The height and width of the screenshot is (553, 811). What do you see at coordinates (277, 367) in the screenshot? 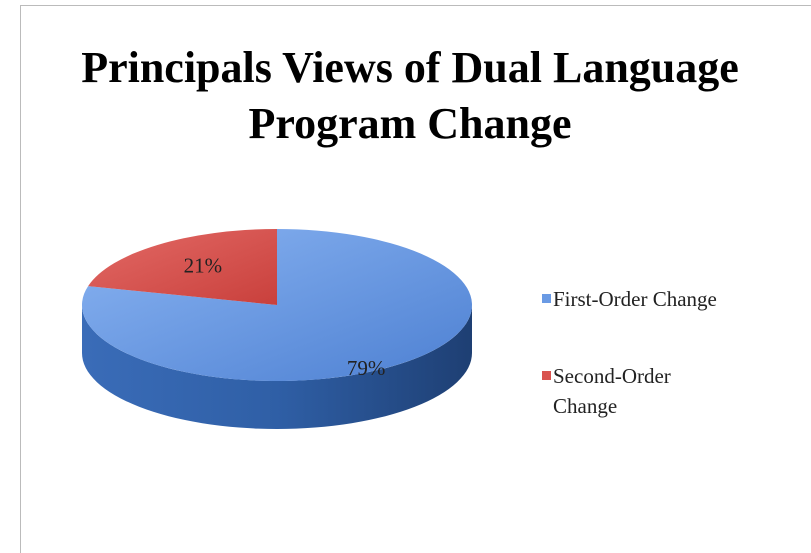
I see `pie-side` at bounding box center [277, 367].